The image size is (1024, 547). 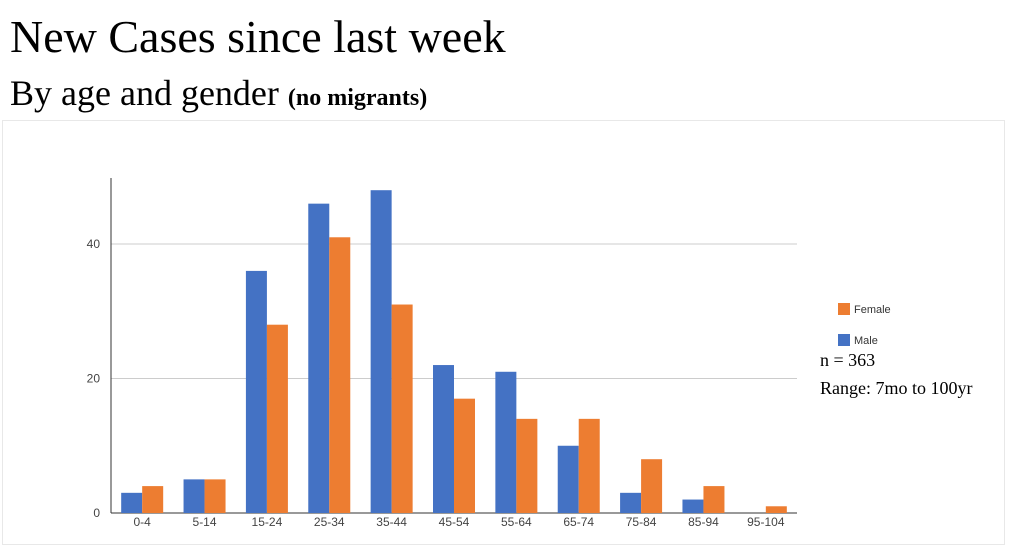 What do you see at coordinates (848, 360) in the screenshot?
I see `sample-size-note: n = 363` at bounding box center [848, 360].